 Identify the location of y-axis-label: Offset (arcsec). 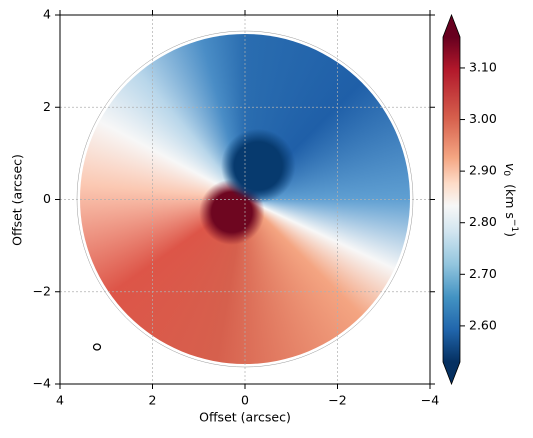
(17, 200).